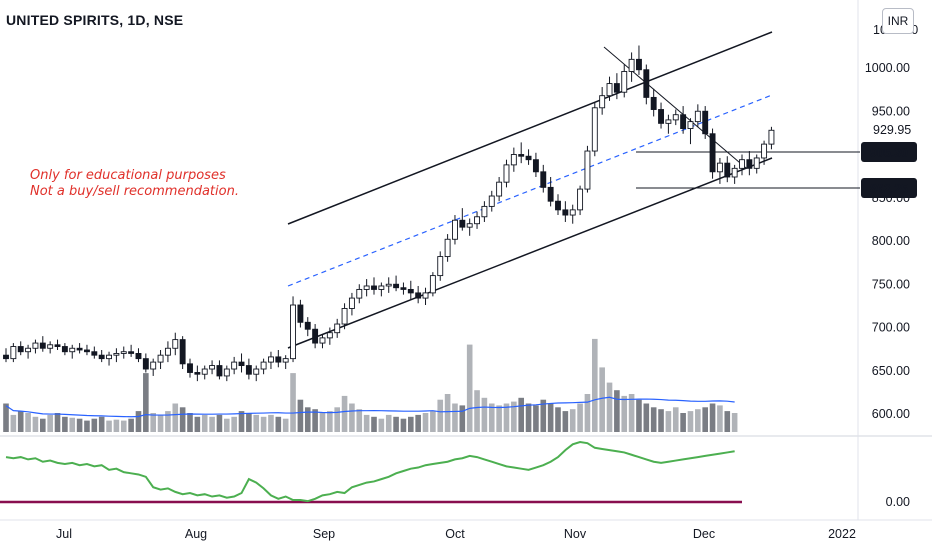  What do you see at coordinates (64, 534) in the screenshot?
I see `time-axis-label: Jul` at bounding box center [64, 534].